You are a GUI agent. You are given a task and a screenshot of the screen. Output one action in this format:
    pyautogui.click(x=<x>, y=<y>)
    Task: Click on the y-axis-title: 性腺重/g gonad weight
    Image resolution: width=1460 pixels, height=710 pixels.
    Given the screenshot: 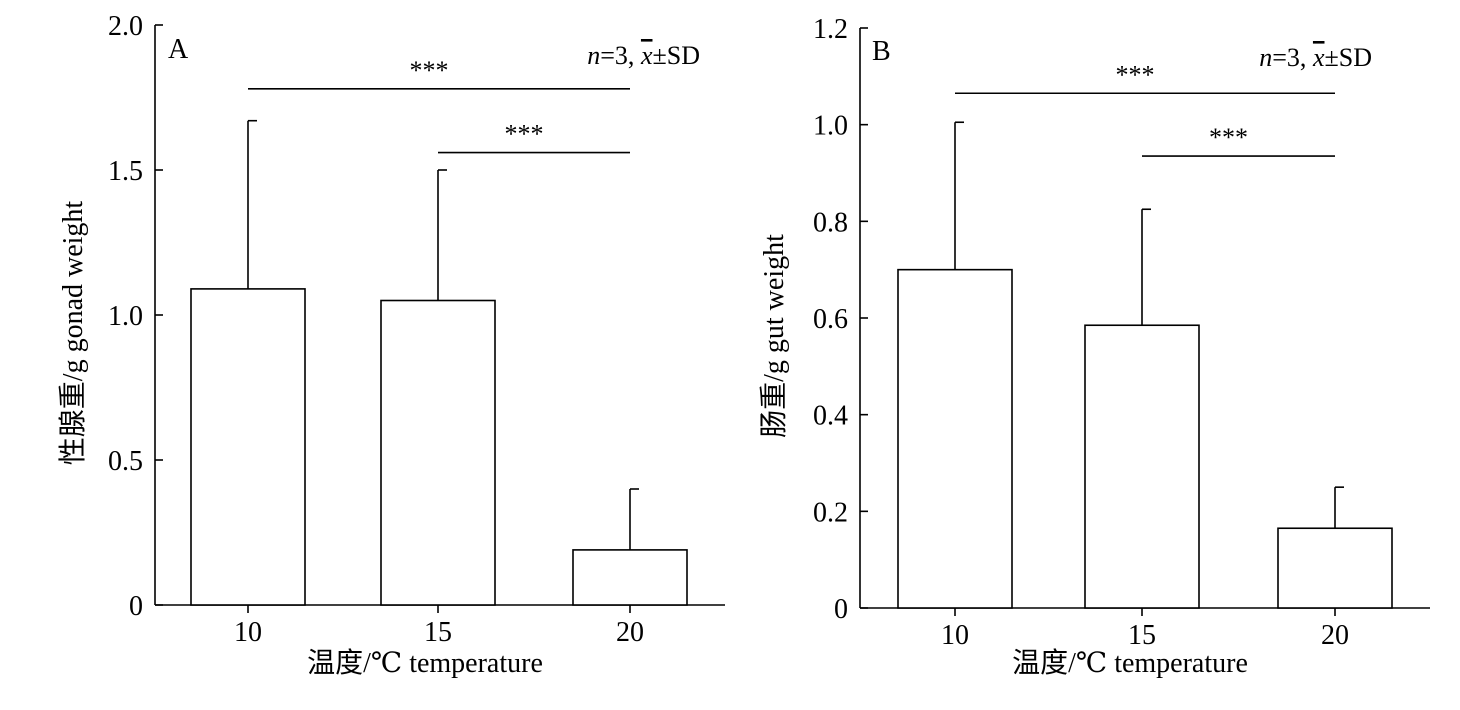 What is the action you would take?
    pyautogui.click(x=73, y=333)
    